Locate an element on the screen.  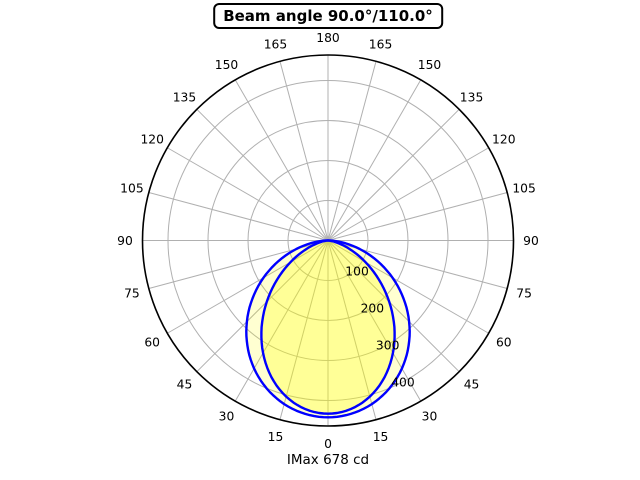
angle-tick-label: 180 is located at coordinates (327, 38).